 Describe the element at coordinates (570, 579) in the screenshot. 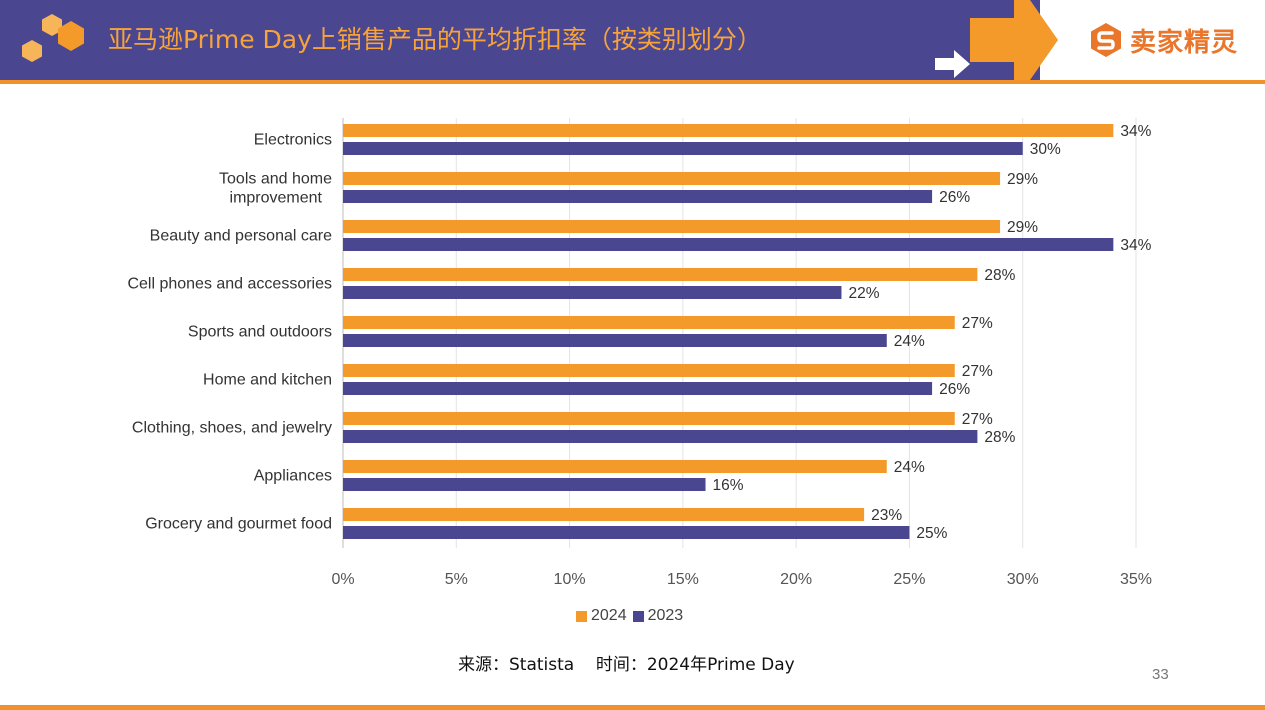

I see `x-tick-label: 10%` at that location.